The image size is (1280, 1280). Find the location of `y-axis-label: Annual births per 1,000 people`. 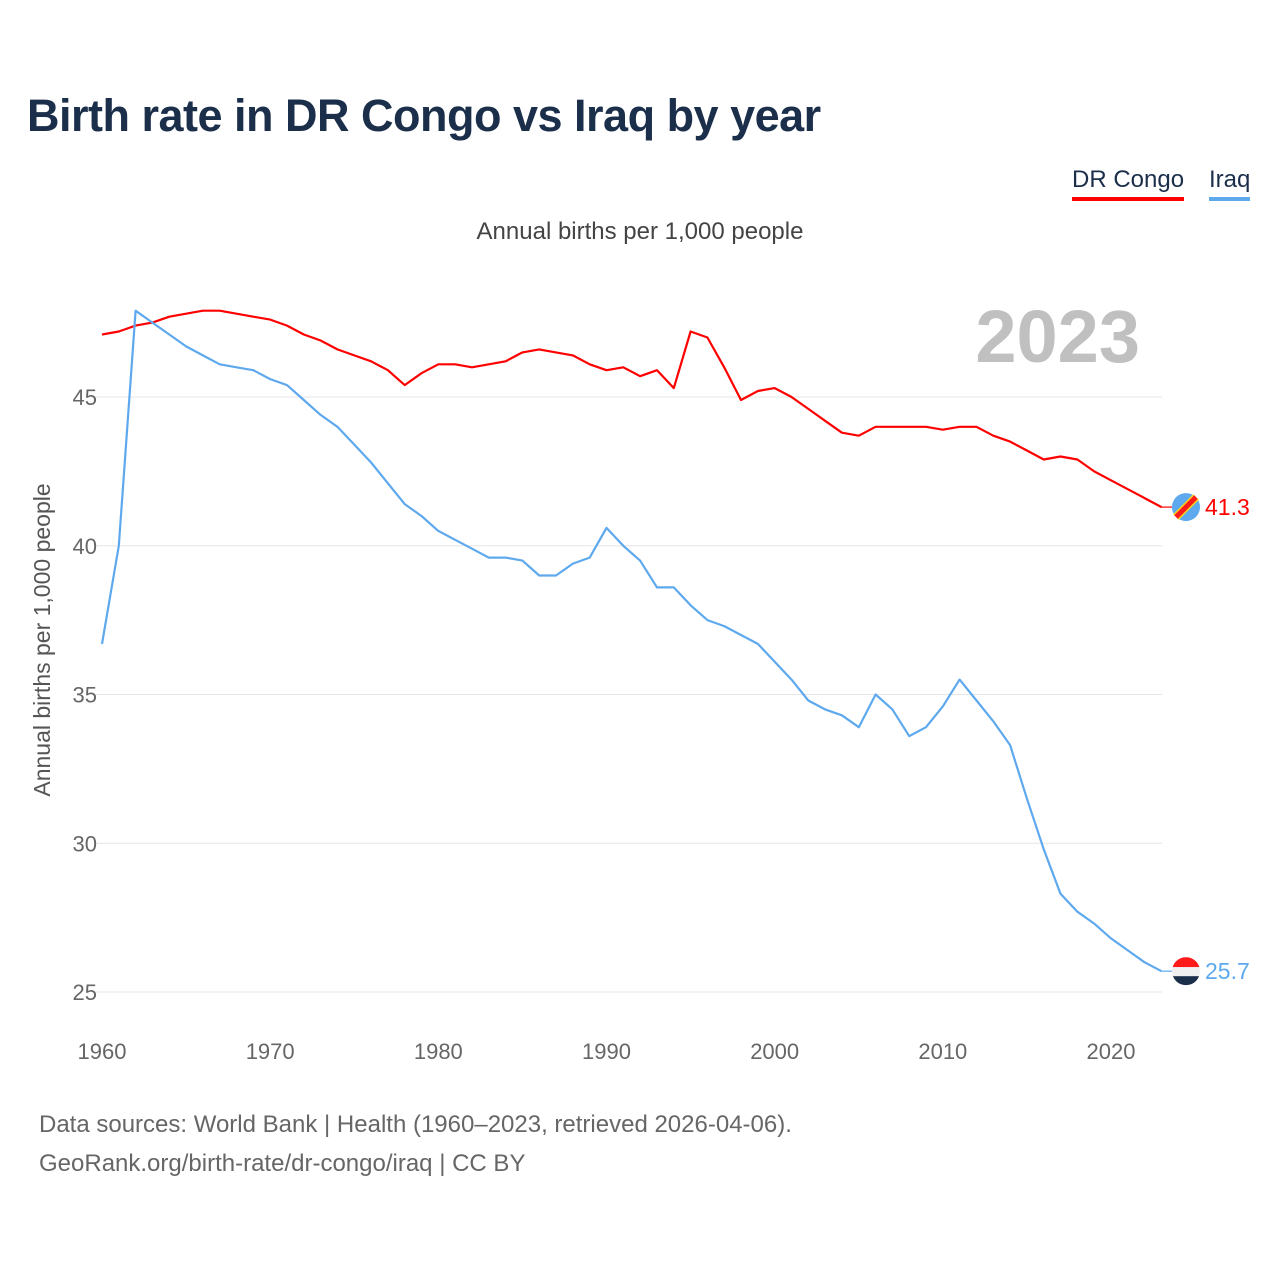

y-axis-label: Annual births per 1,000 people is located at coordinates (42, 639).